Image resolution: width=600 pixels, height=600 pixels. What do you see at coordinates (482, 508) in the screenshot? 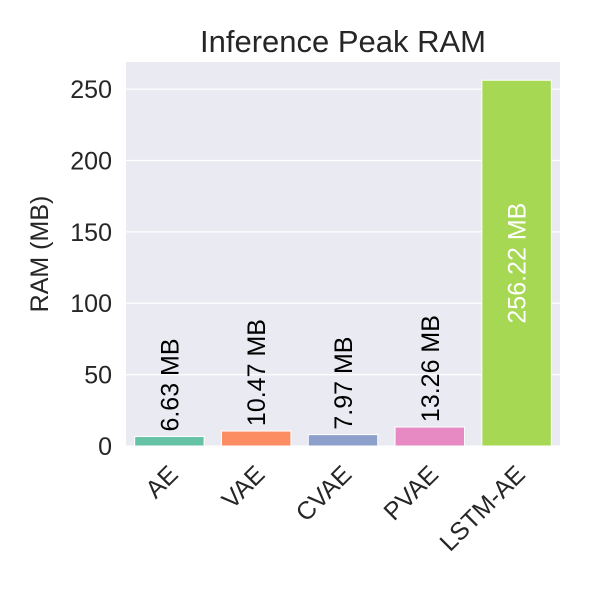
I see `x-tick-label: LSTM-AE` at bounding box center [482, 508].